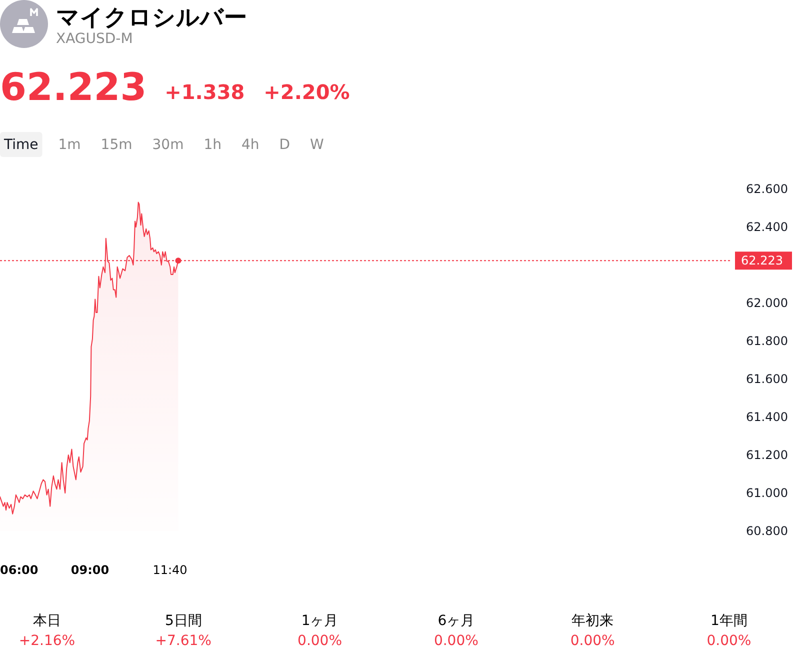  What do you see at coordinates (183, 641) in the screenshot?
I see `text: +7.61%` at bounding box center [183, 641].